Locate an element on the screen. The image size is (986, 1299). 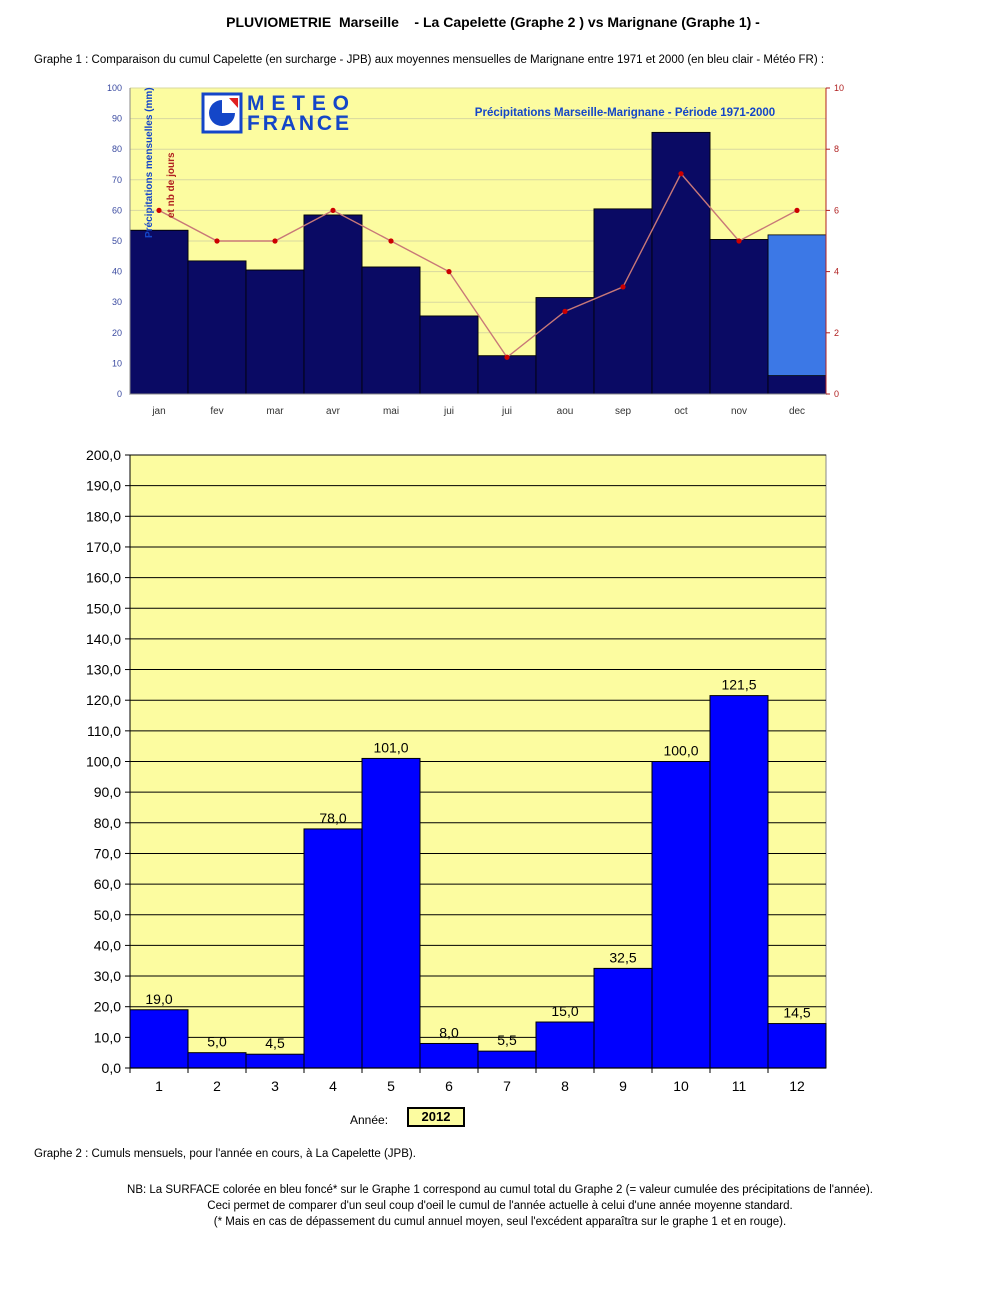
logo-text-line2: FRANCE is located at coordinates (298, 123).